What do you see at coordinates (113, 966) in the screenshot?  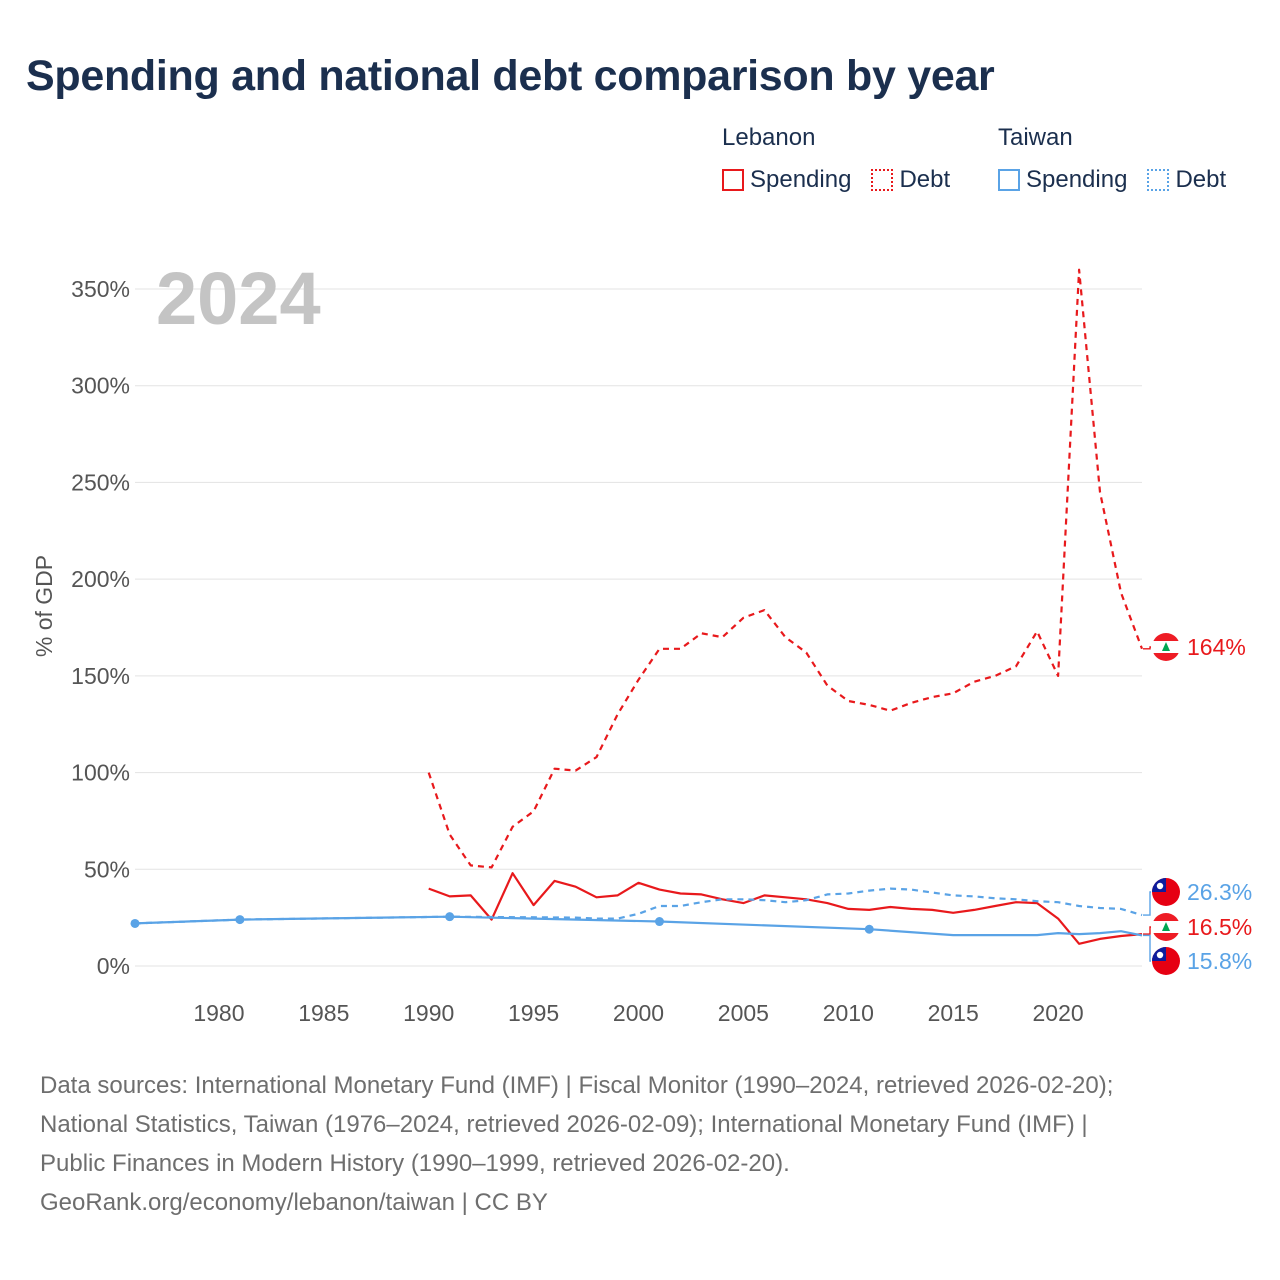 I see `y-tick-label: 0%` at bounding box center [113, 966].